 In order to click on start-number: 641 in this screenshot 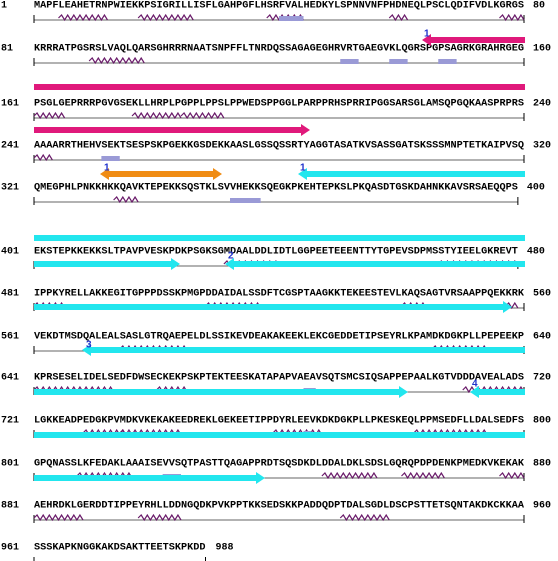, I will do `click(10, 378)`.